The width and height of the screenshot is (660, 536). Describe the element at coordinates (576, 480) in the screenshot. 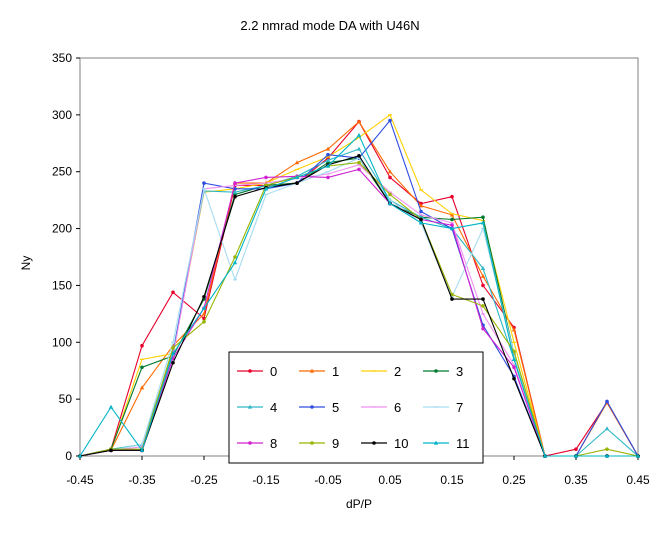

I see `x-tick-label: 0.35` at that location.